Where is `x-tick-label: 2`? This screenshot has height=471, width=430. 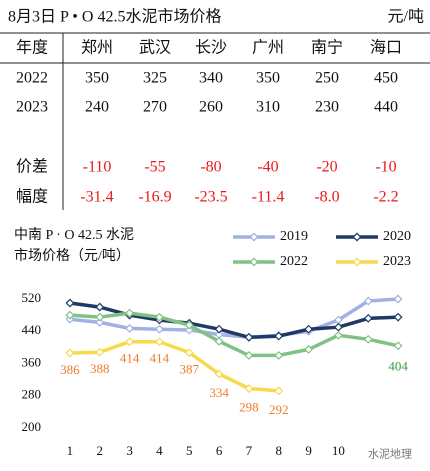 x-tick-label: 2 is located at coordinates (100, 450).